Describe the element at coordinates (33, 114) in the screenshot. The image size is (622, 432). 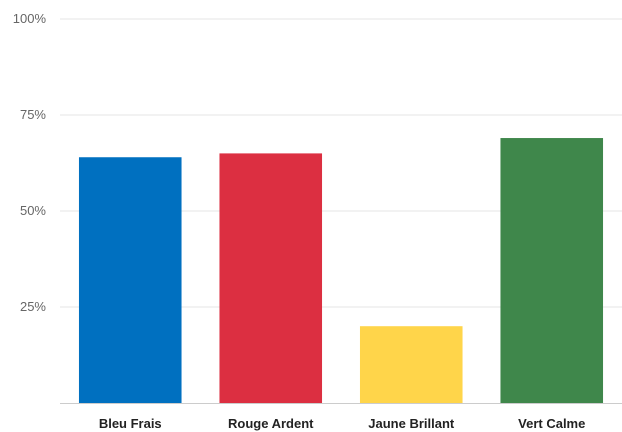
I see `y-tick-label: 75%` at that location.